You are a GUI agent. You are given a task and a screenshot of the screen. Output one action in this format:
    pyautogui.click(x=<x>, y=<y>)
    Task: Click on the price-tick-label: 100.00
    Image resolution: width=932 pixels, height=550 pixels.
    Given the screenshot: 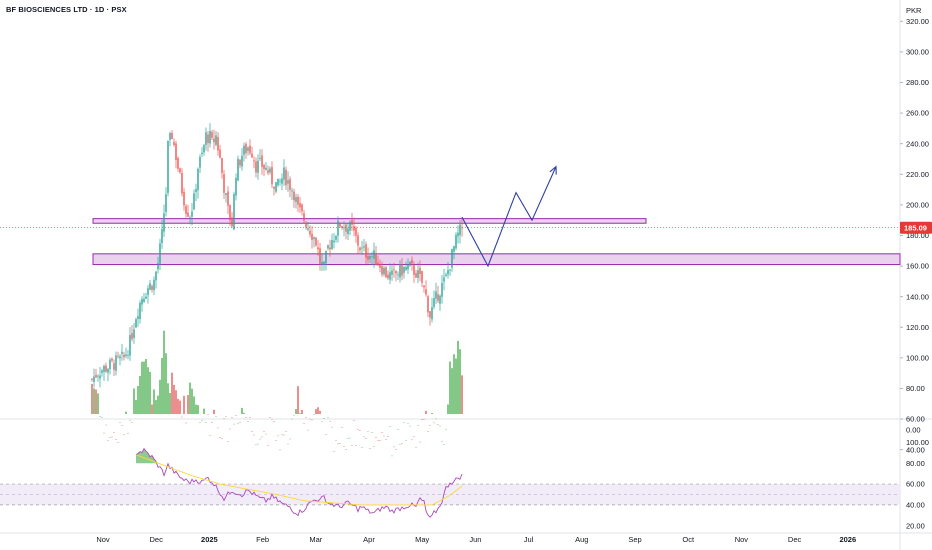 What is the action you would take?
    pyautogui.click(x=917, y=357)
    